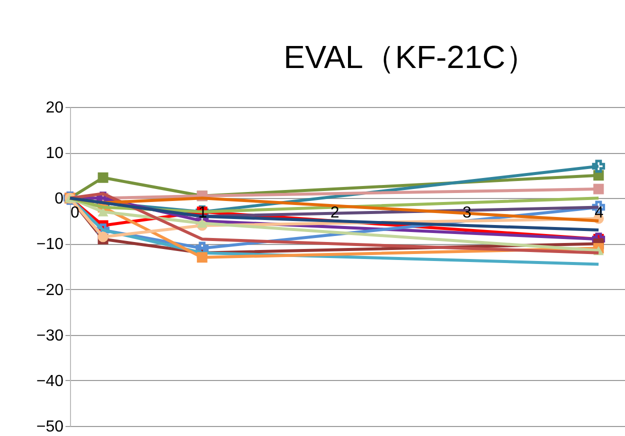 Image resolution: width=625 pixels, height=436 pixels. I want to click on x-tick-label: 0, so click(75, 213).